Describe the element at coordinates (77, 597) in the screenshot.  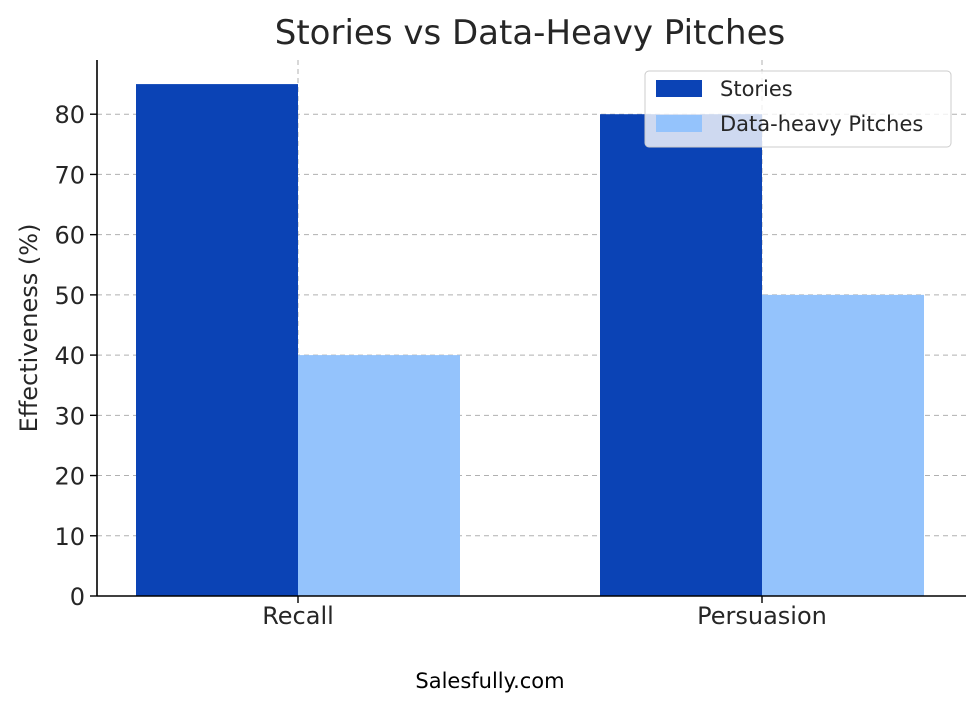
I see `y-tick-label-0: 0` at that location.